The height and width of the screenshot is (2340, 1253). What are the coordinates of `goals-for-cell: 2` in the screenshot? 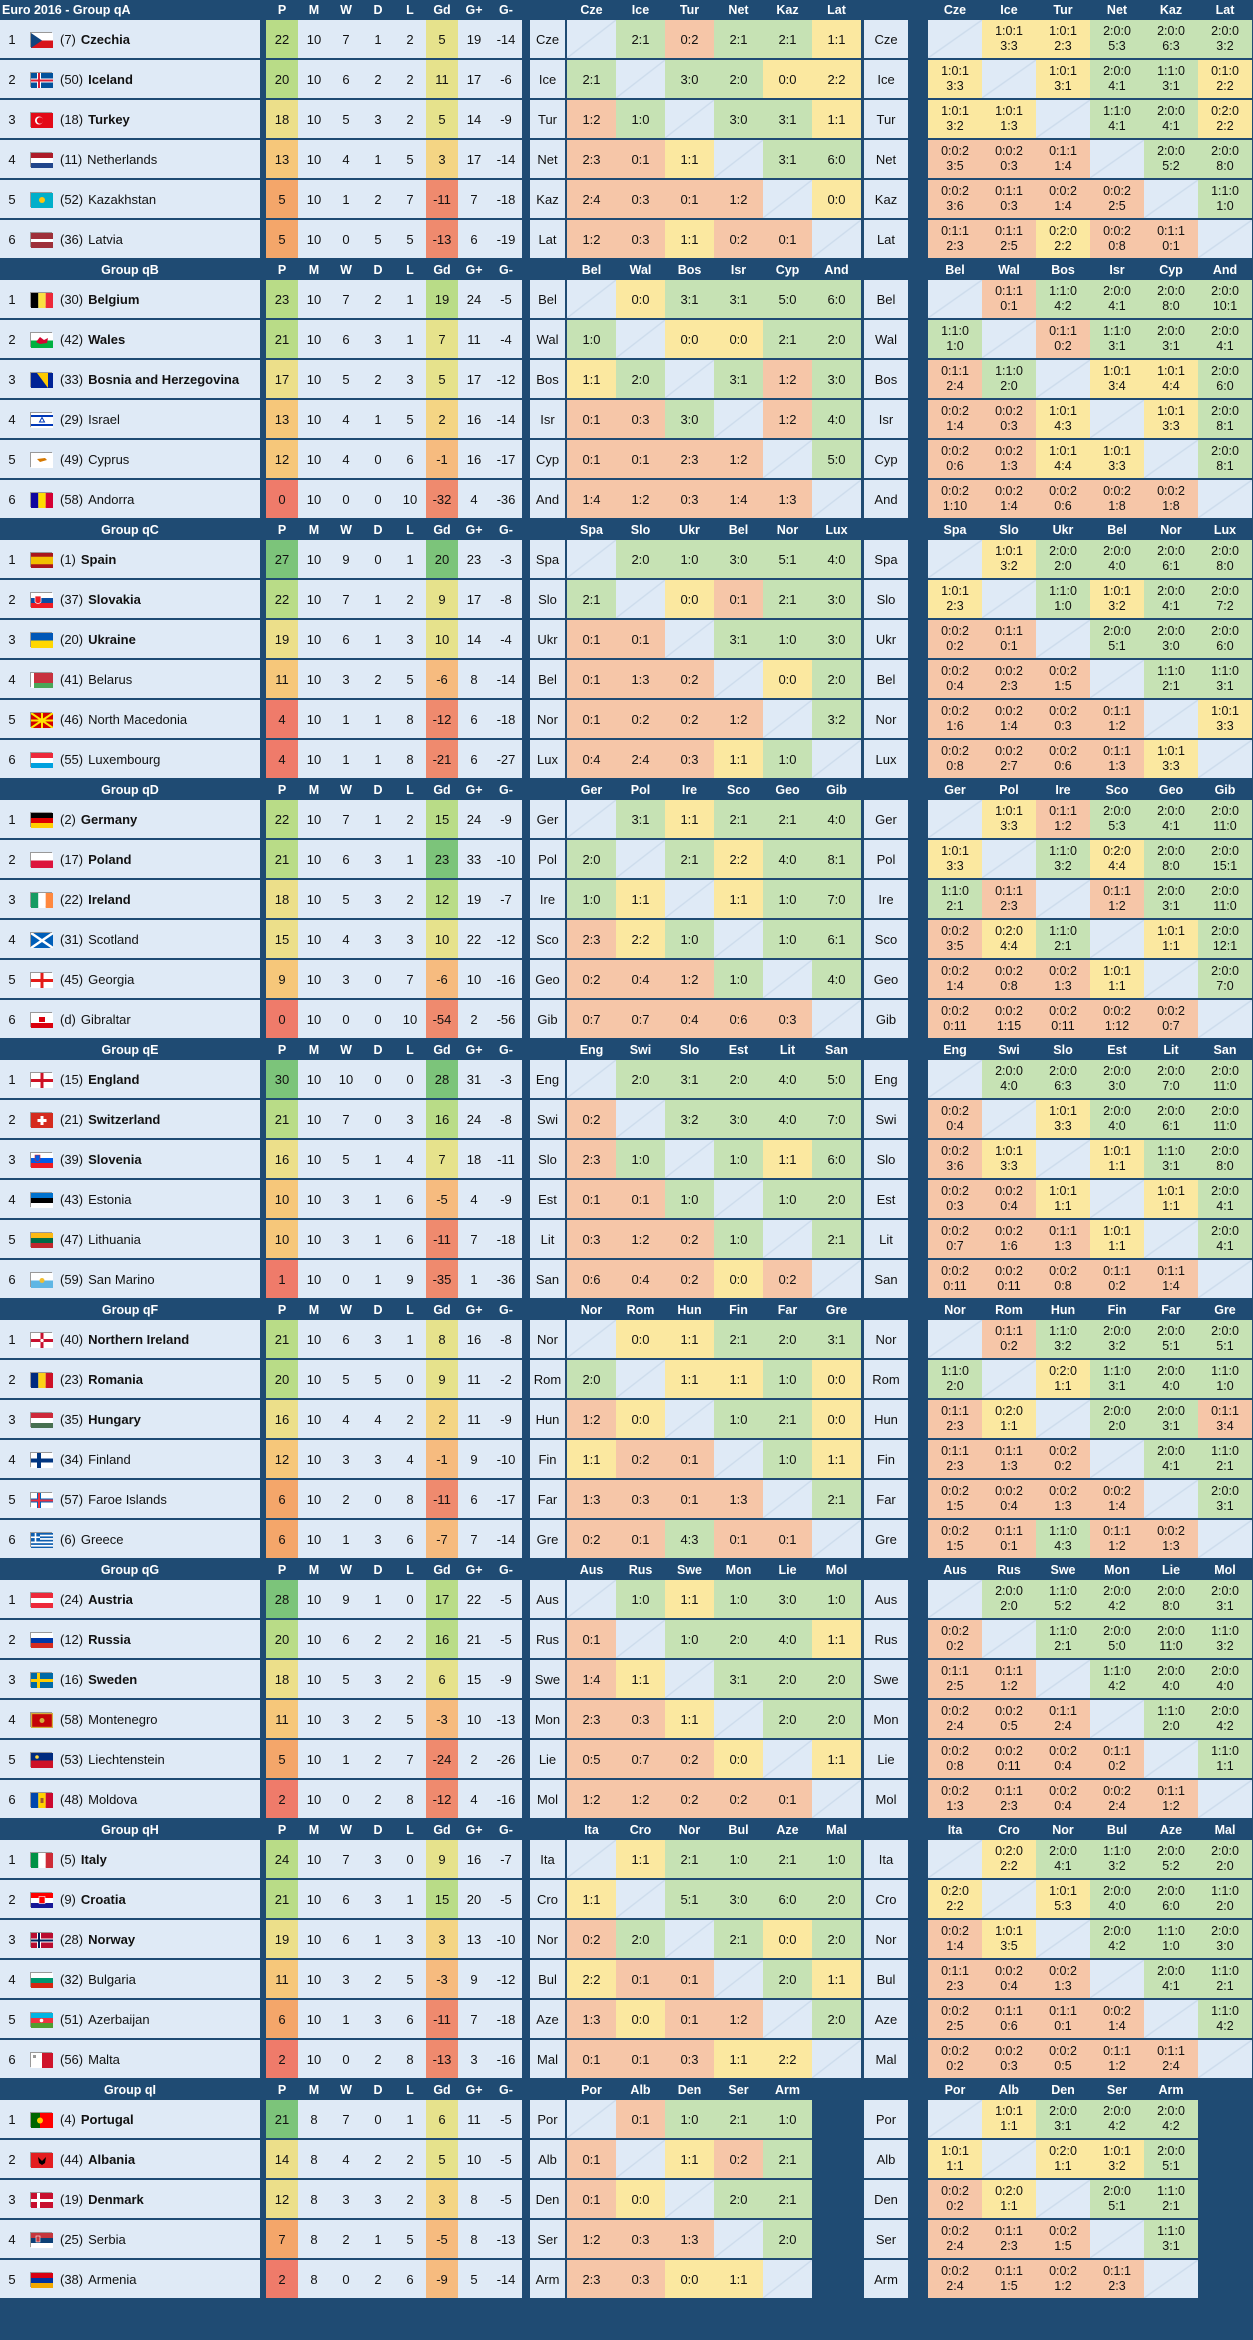 It's located at (474, 1759).